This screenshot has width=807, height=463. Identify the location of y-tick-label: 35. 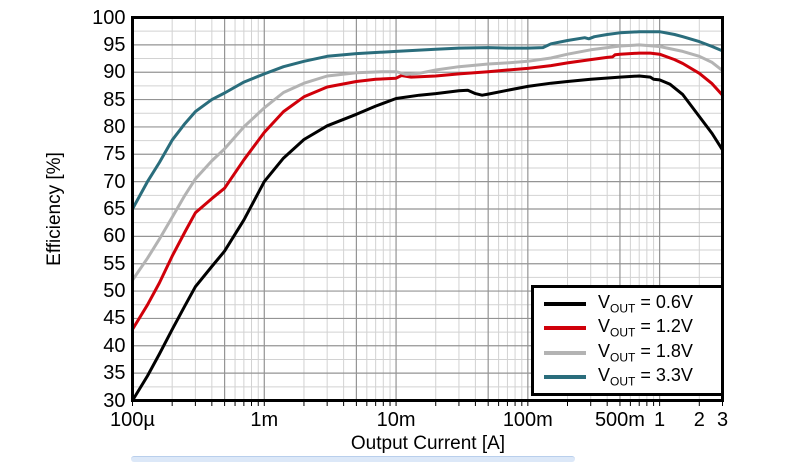
(114, 373).